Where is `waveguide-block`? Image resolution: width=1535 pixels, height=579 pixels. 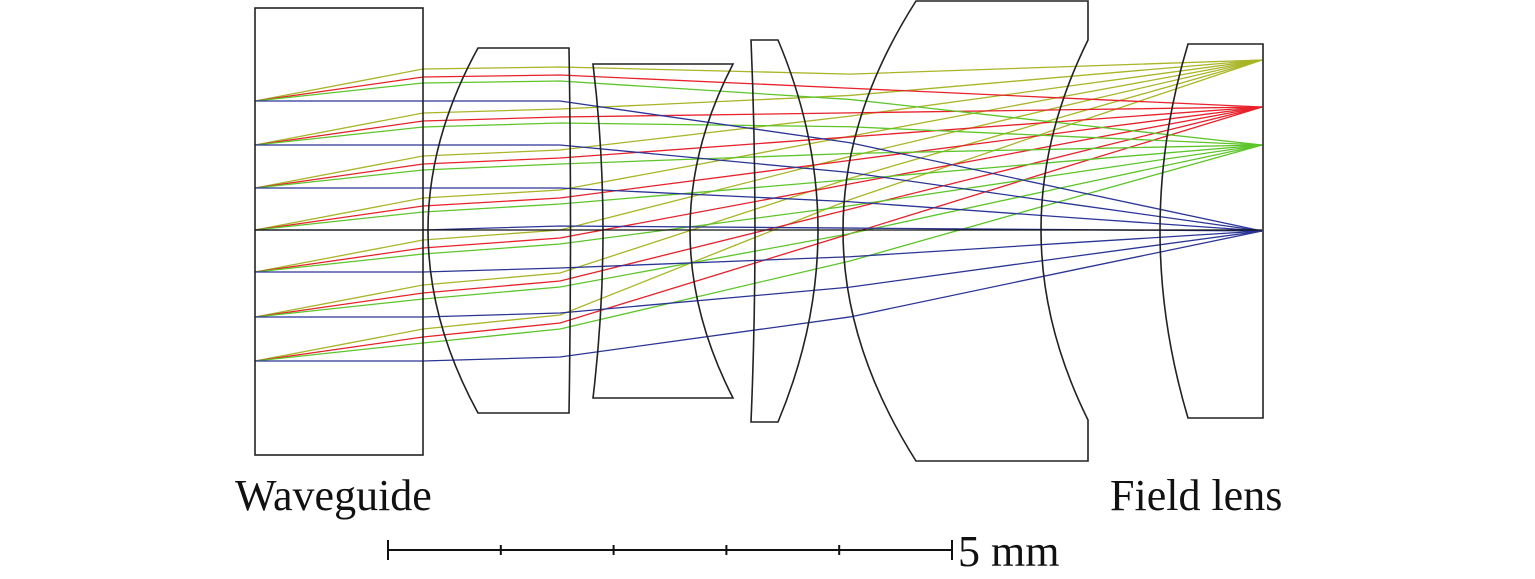 waveguide-block is located at coordinates (339, 231).